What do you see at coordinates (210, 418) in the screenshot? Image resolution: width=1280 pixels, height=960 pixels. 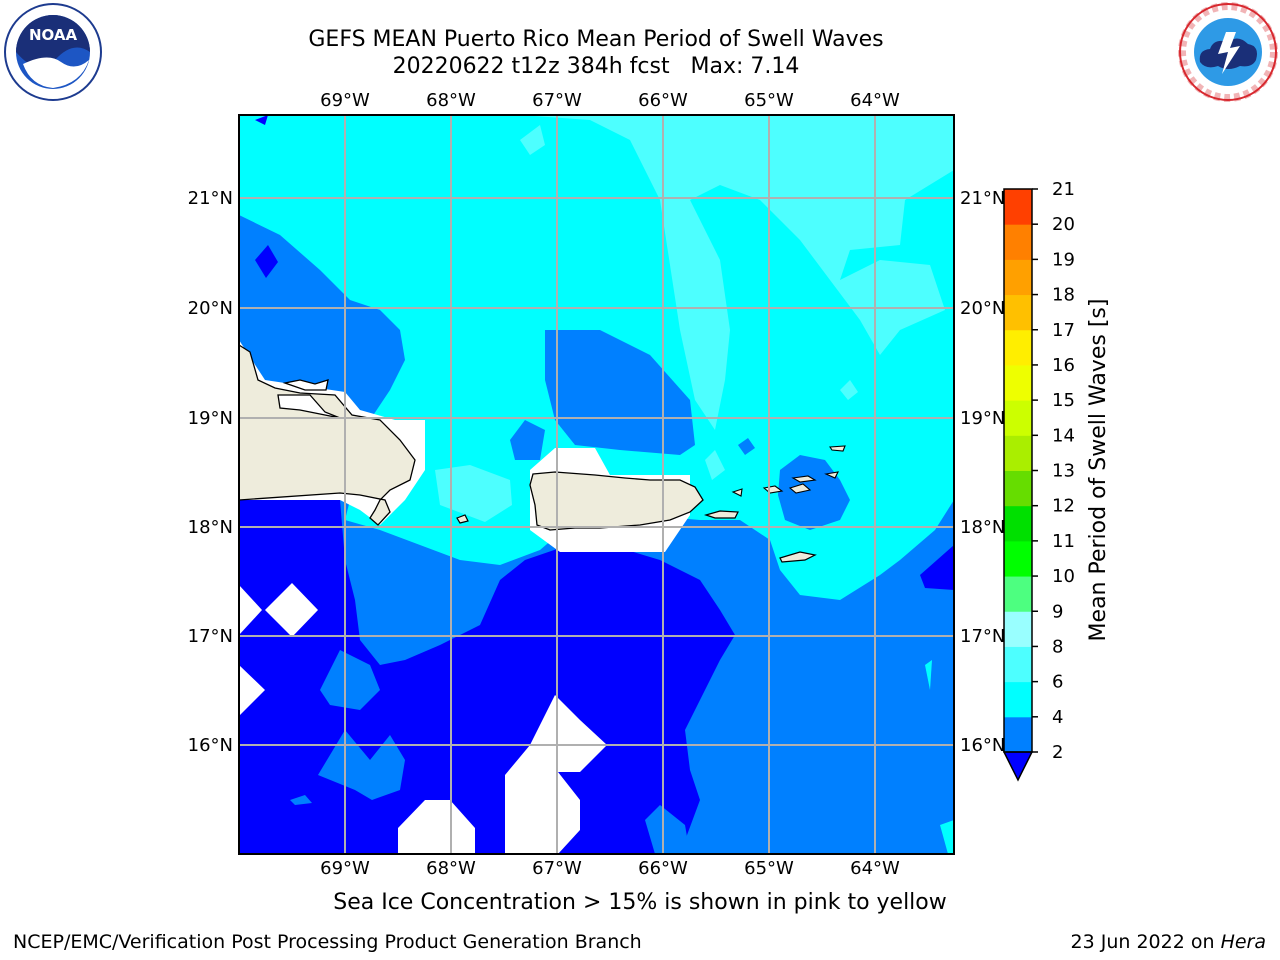 I see `lat-label-left: 19°N` at bounding box center [210, 418].